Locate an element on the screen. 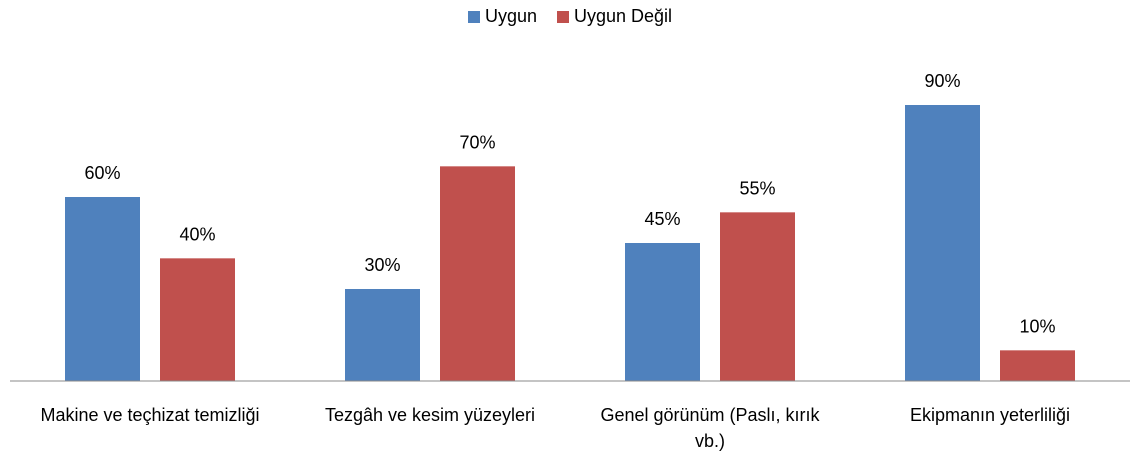  x-tick-label: Tezgâh ve kesim yüzeyleri is located at coordinates (430, 415).